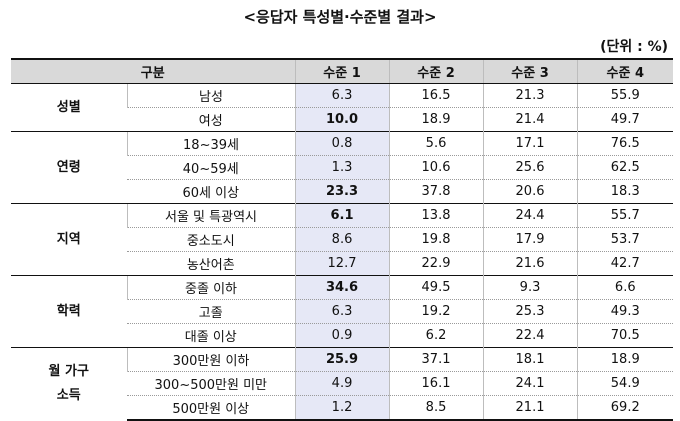  I want to click on cell-level-1: 6.1, so click(342, 215).